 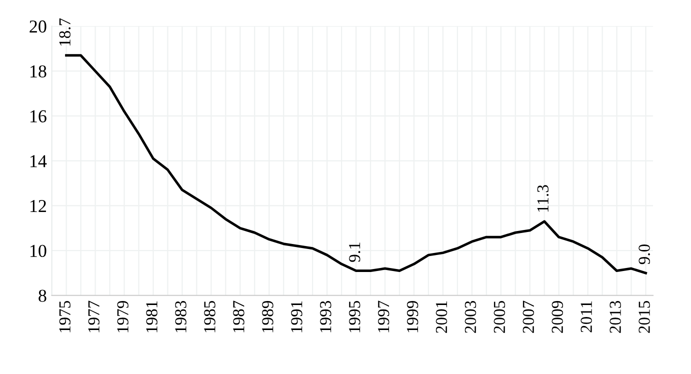 I want to click on x-tick-label: 1987, so click(x=238, y=316).